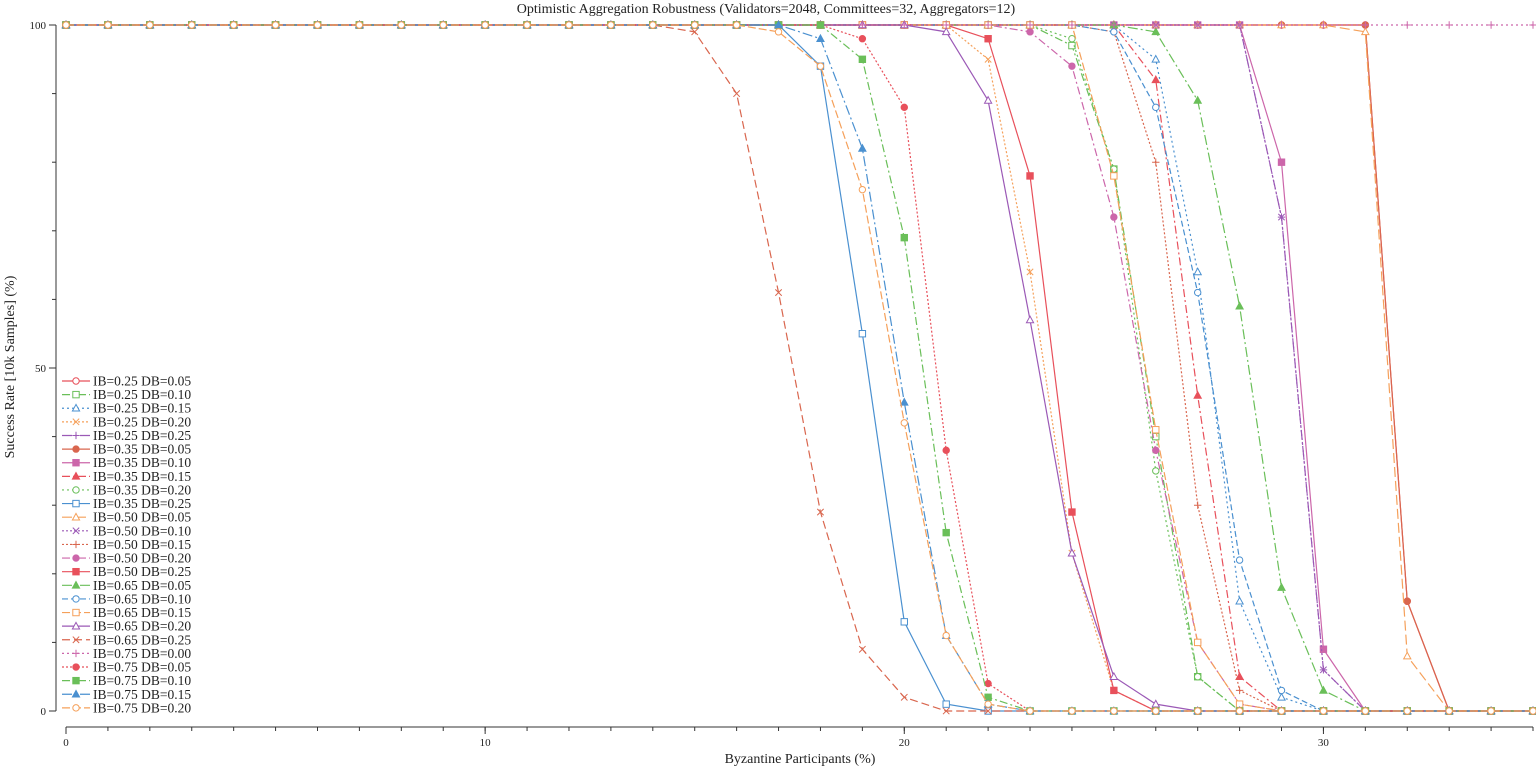  I want to click on legend-item: IB=0.25 DB=0.10, so click(126, 394).